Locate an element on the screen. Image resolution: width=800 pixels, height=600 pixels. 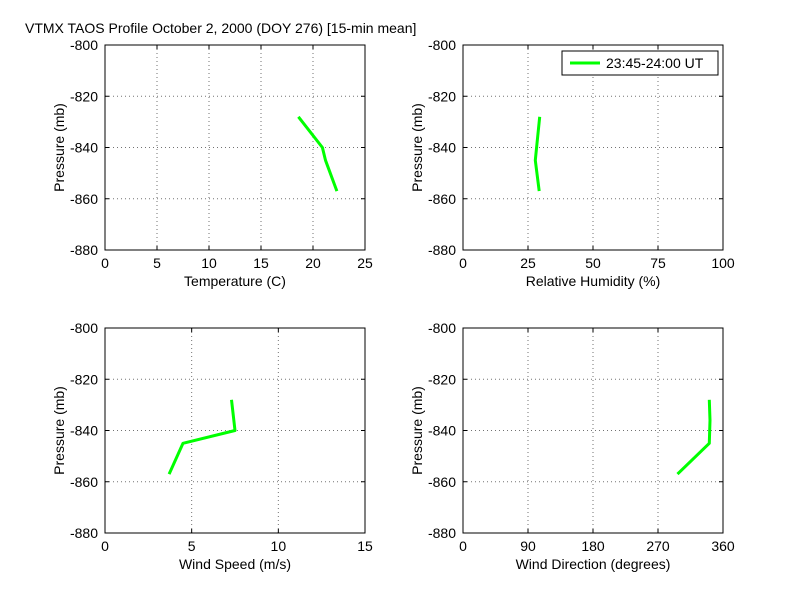
x-tick-label: 270 is located at coordinates (658, 546).